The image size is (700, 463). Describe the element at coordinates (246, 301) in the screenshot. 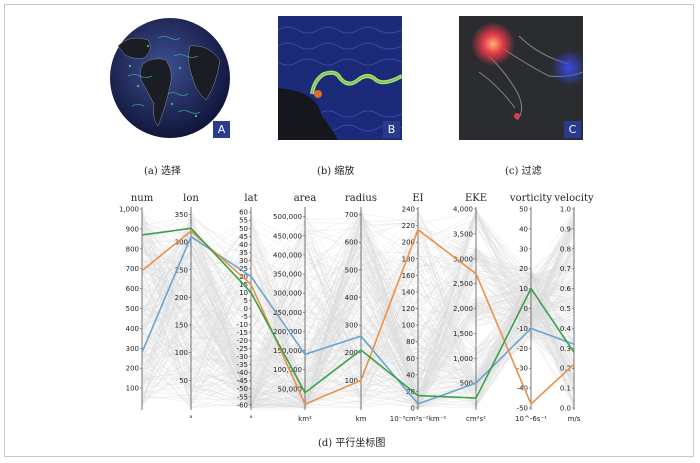

I see `tick-label: 5` at that location.